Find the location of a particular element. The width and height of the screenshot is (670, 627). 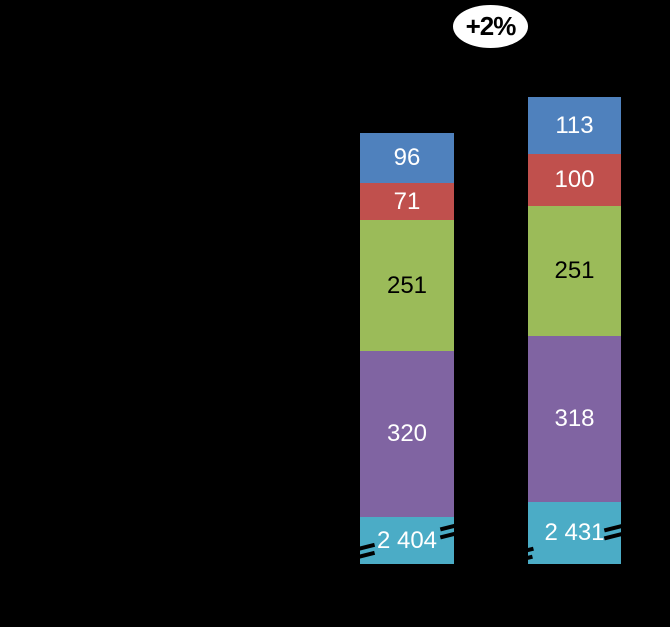

segment-value-label: 2 404 is located at coordinates (407, 540).